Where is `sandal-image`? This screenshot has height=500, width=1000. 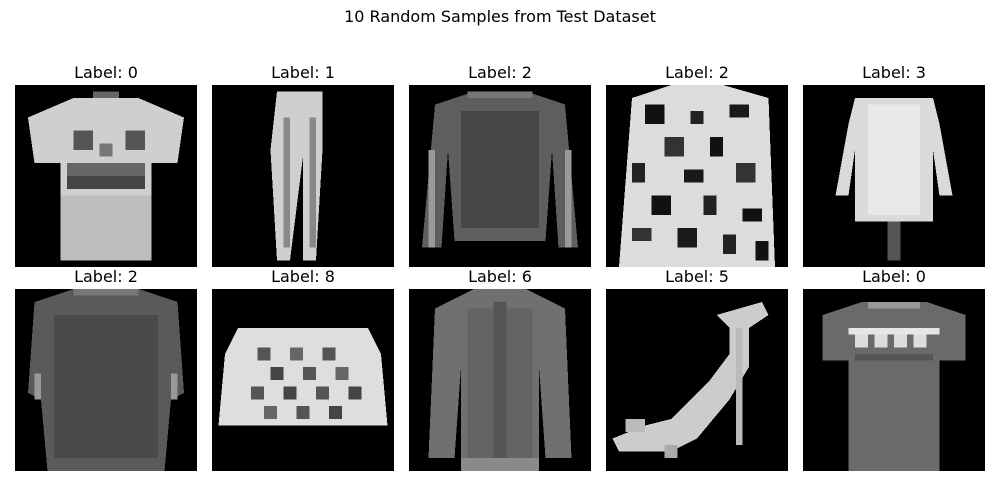 sandal-image is located at coordinates (697, 380).